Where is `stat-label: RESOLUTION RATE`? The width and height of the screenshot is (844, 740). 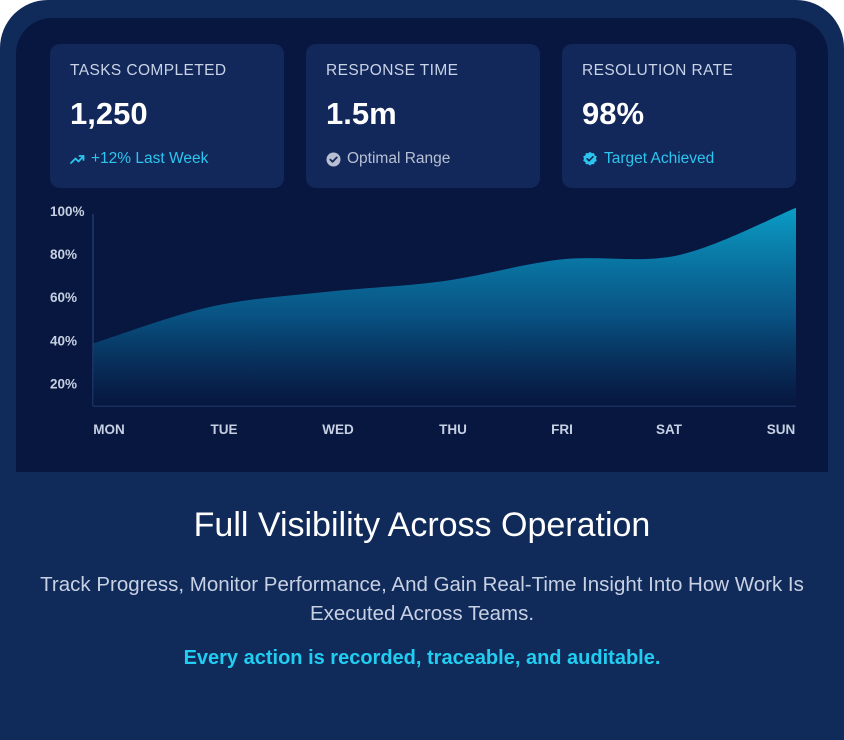 stat-label: RESOLUTION RATE is located at coordinates (658, 70).